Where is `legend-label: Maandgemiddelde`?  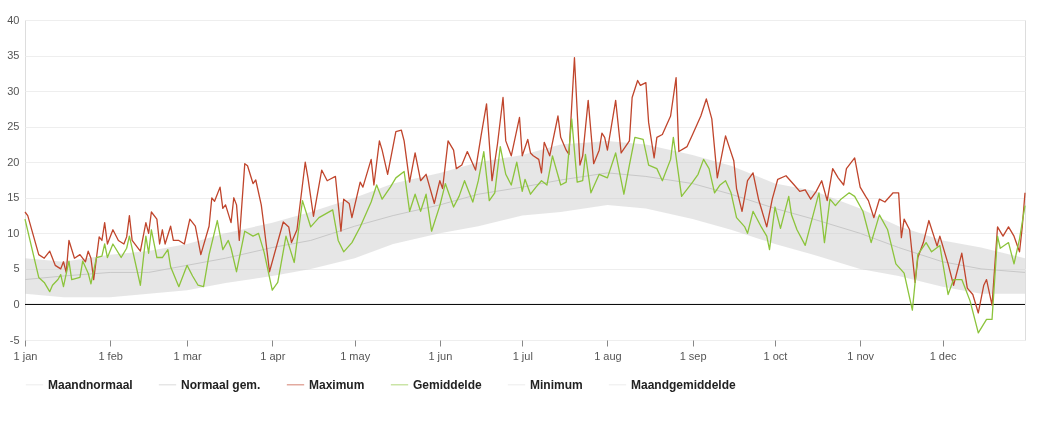 legend-label: Maandgemiddelde is located at coordinates (684, 384).